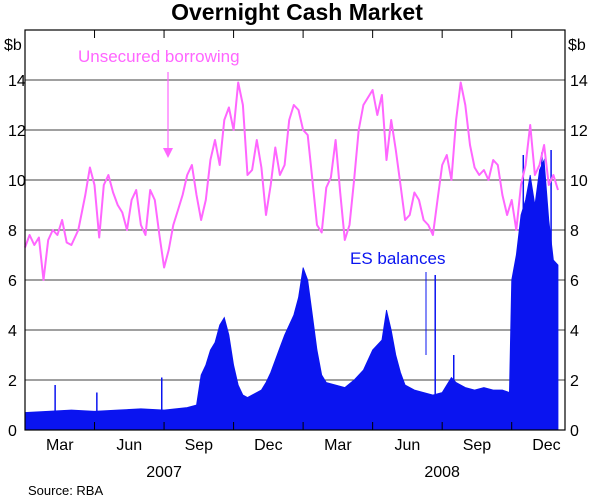 Image resolution: width=594 pixels, height=499 pixels. I want to click on x-tick-label-6: Sep, so click(477, 445).